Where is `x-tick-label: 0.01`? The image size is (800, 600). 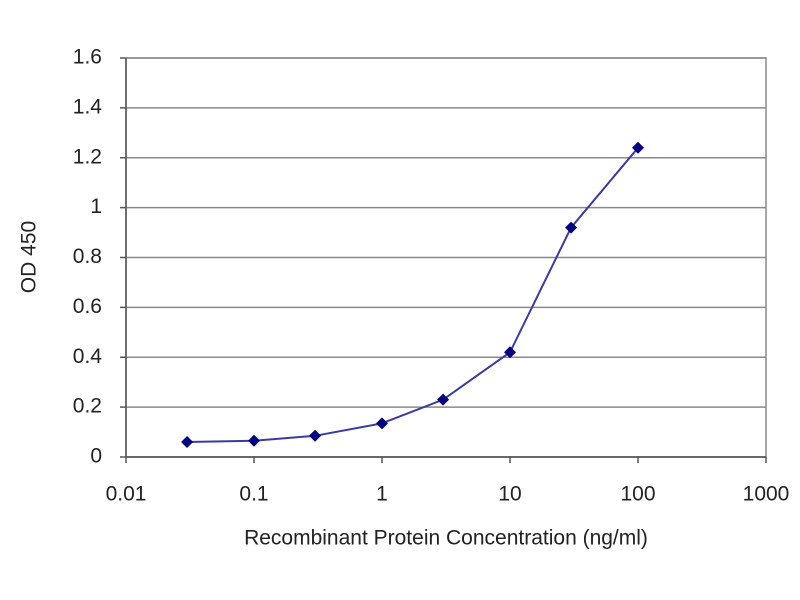 x-tick-label: 0.01 is located at coordinates (126, 494).